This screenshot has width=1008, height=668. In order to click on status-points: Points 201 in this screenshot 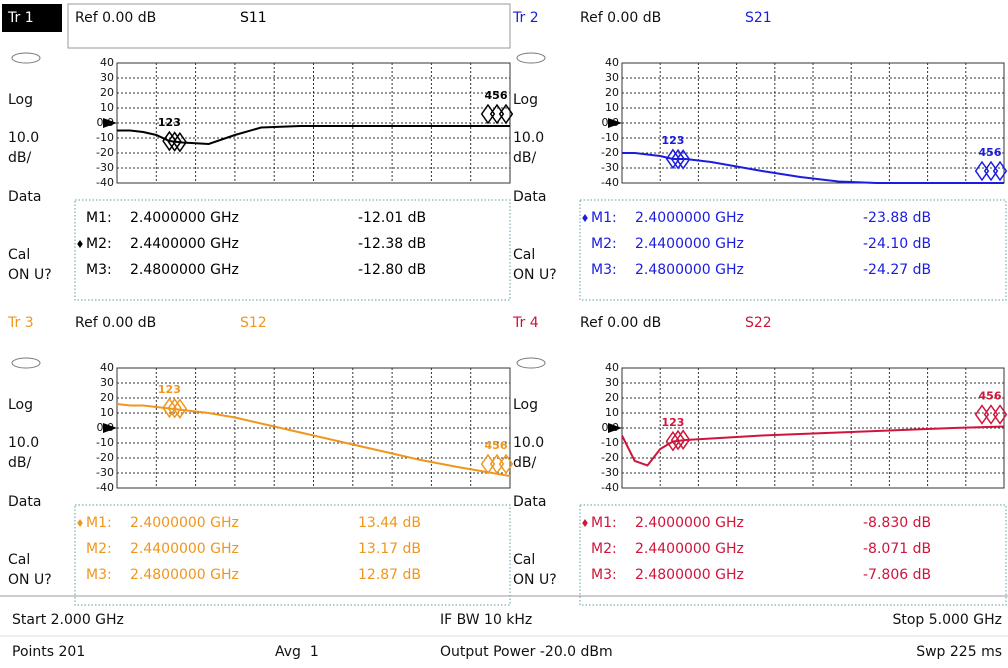, I will do `click(48, 652)`.